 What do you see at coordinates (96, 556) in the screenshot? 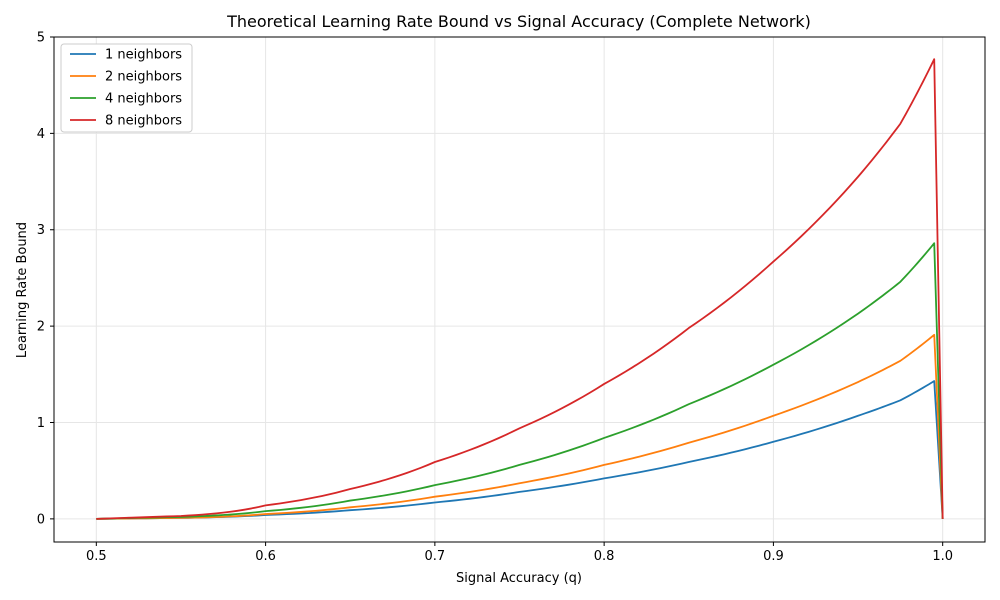
I see `x-tick-label: 0.5` at bounding box center [96, 556].